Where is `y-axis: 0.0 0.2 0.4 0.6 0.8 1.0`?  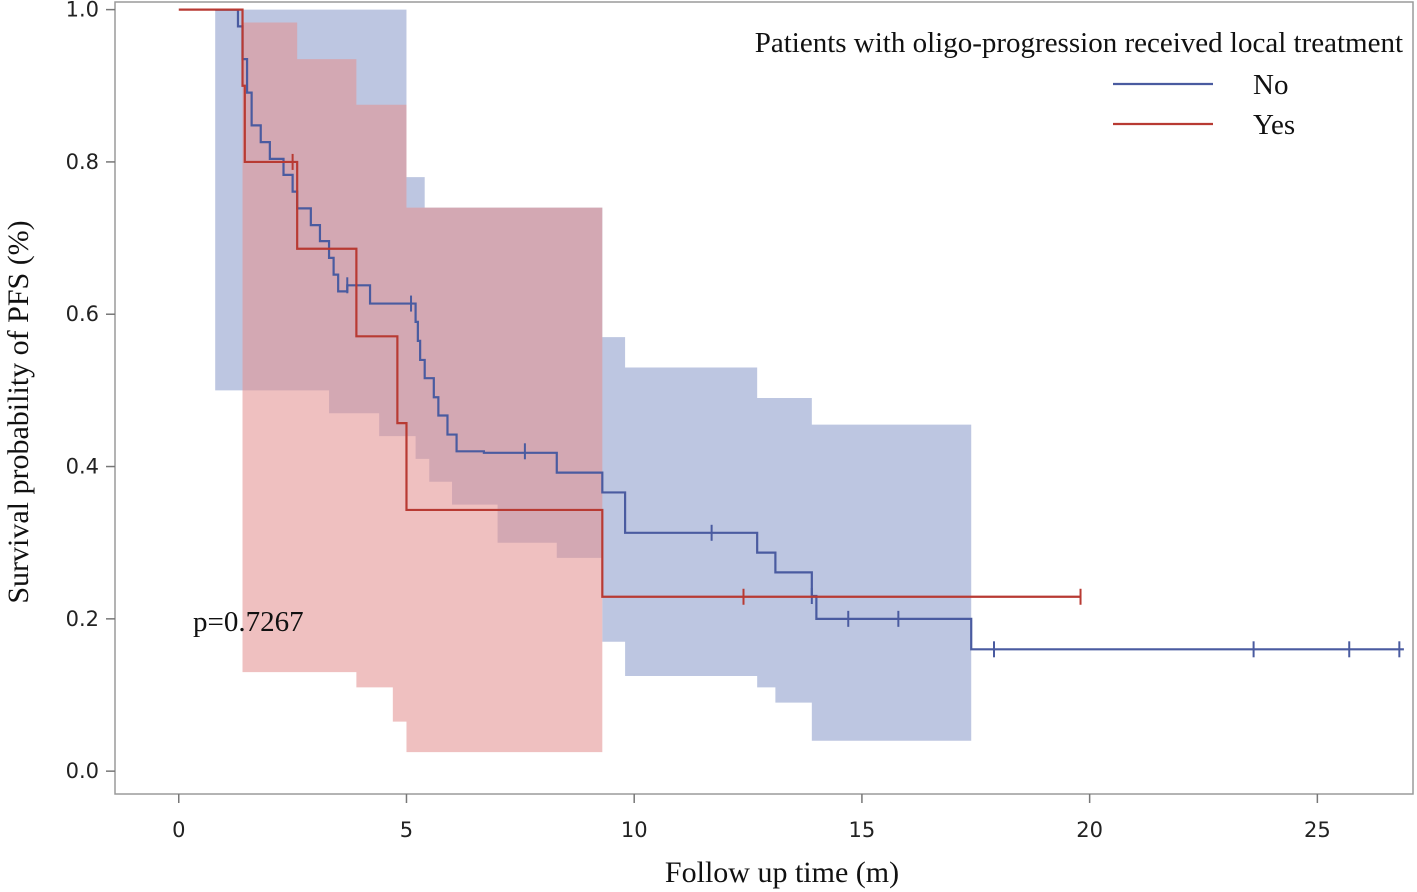 y-axis: 0.0 0.2 0.4 0.6 0.8 1.0 is located at coordinates (90, 391).